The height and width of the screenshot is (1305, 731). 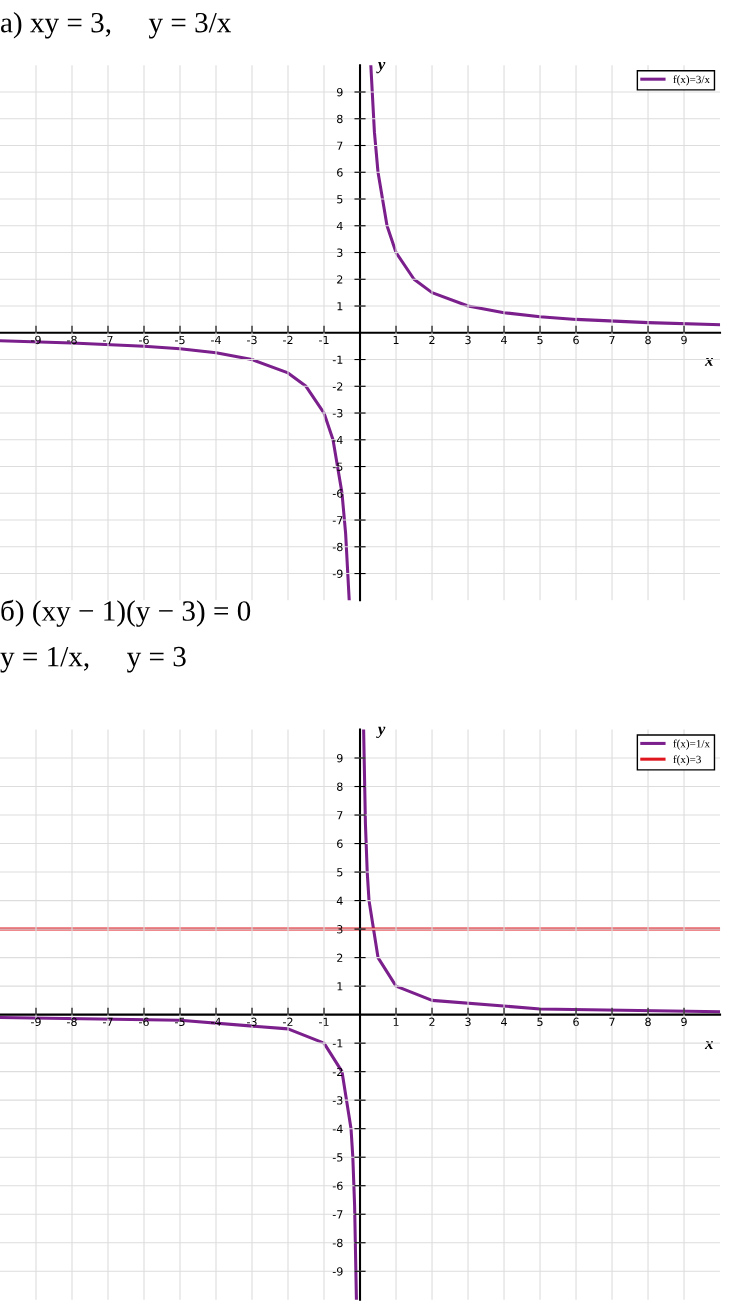 I want to click on x-tick-label: -8, so click(x=72, y=1022).